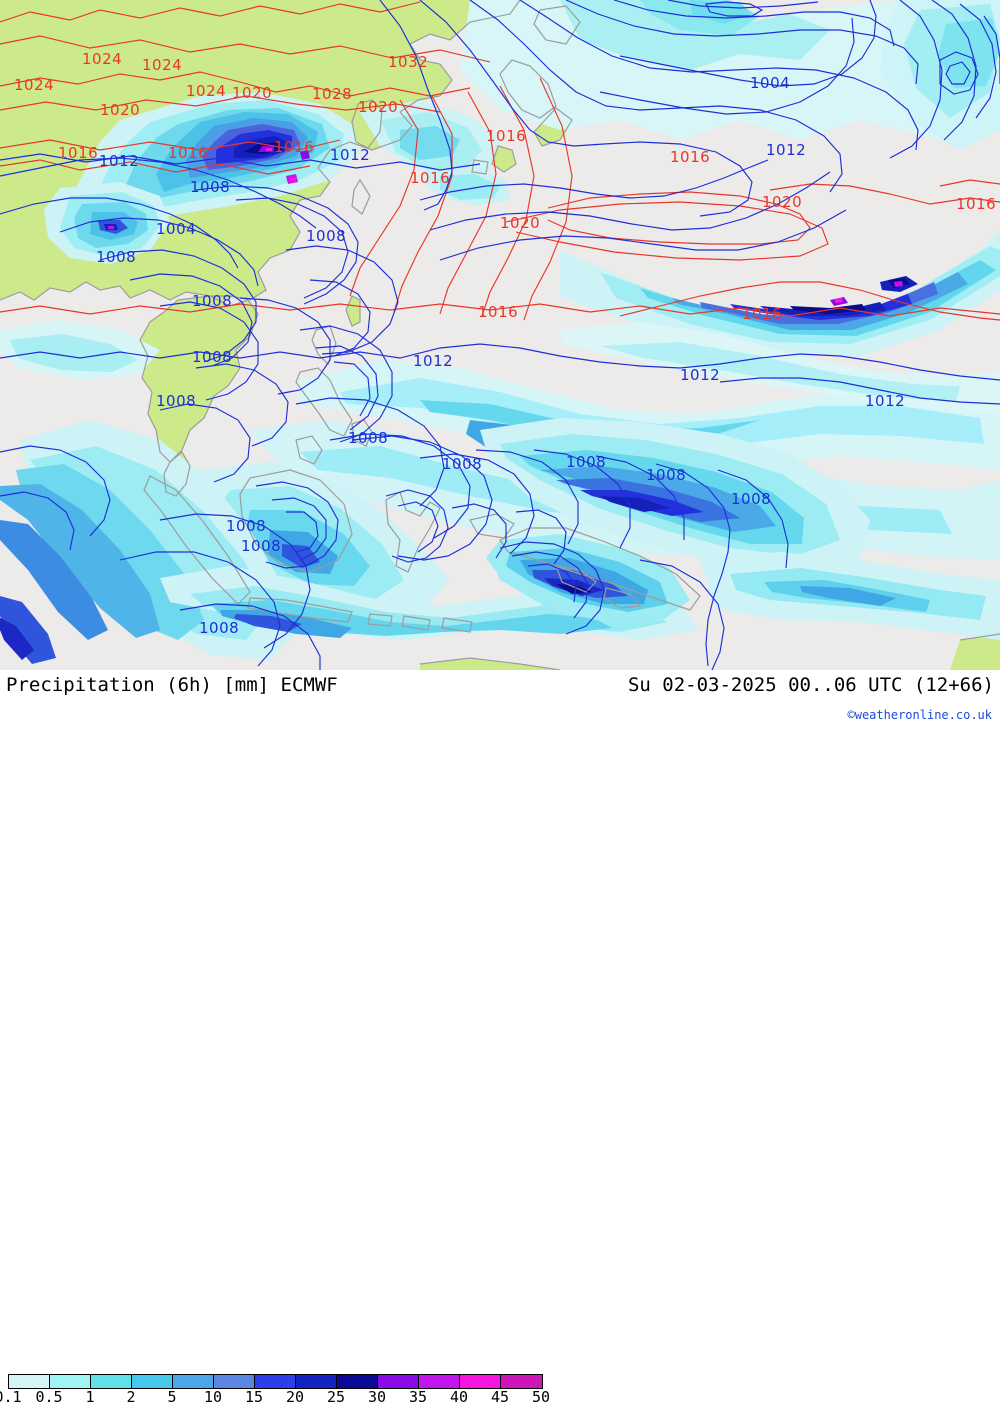 The height and width of the screenshot is (1406, 1000). I want to click on colorbar-tick: 30, so click(377, 1397).